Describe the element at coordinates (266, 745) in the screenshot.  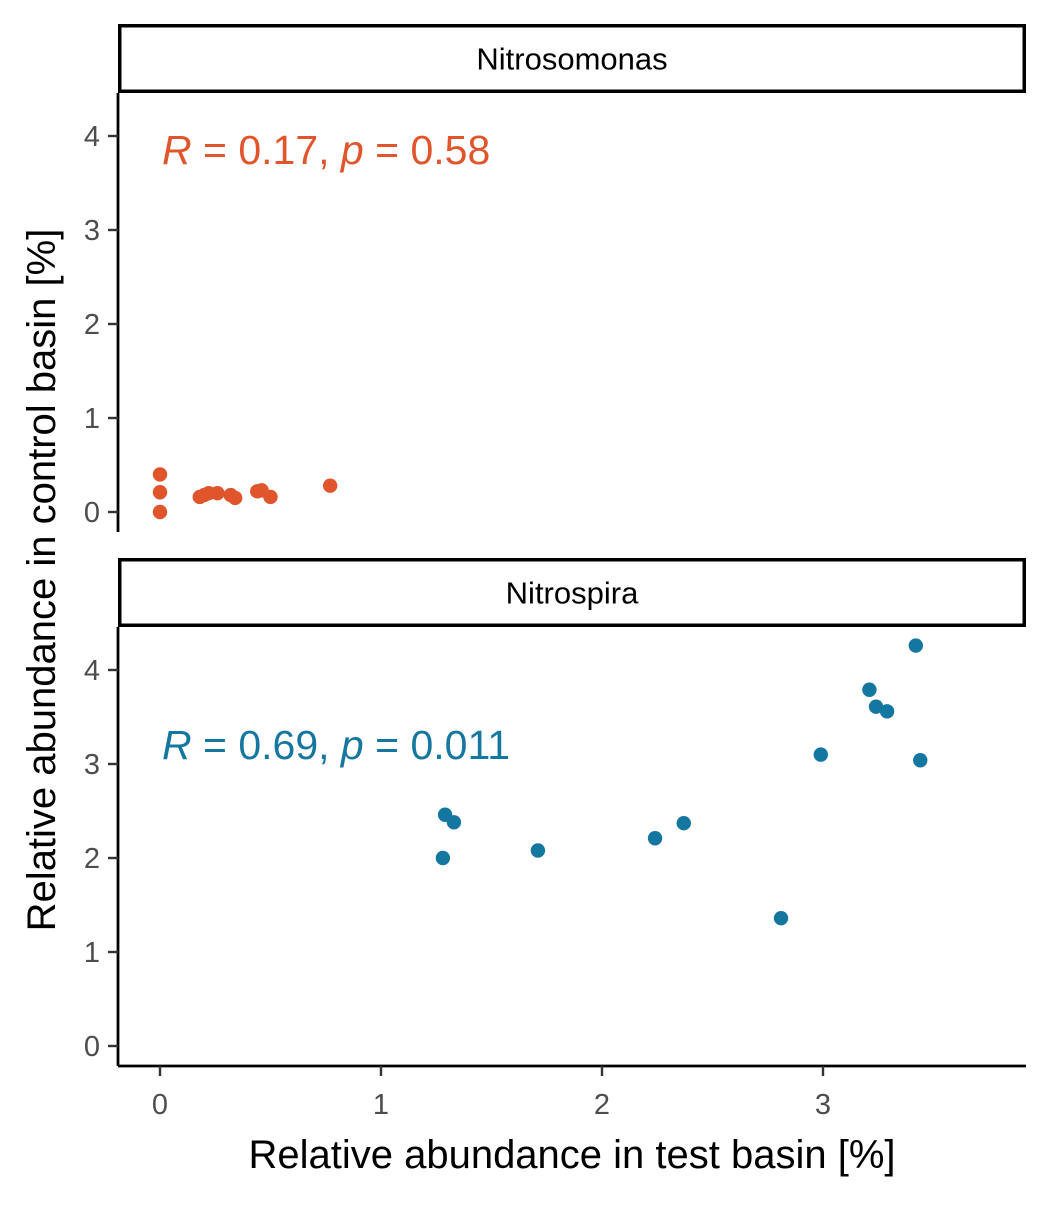
I see `stat-value: = 0.69,` at that location.